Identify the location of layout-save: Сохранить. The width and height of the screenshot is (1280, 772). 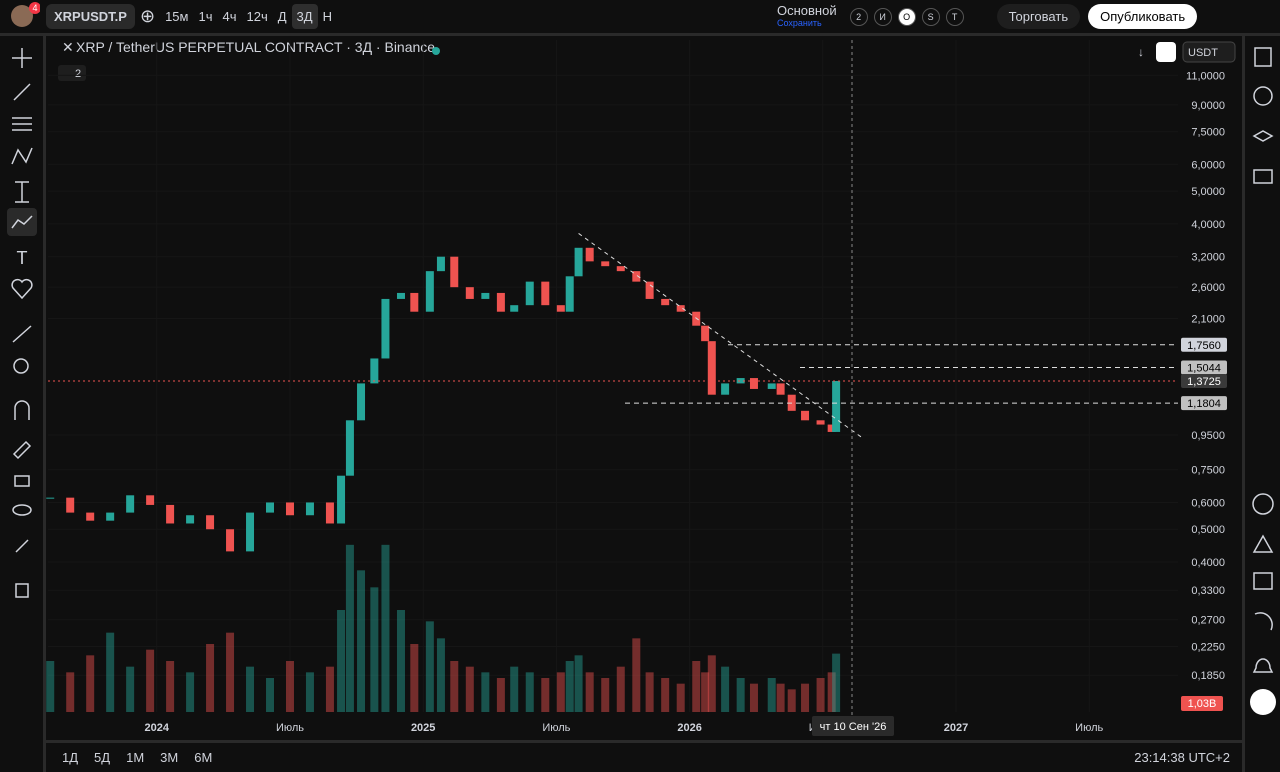
(799, 22).